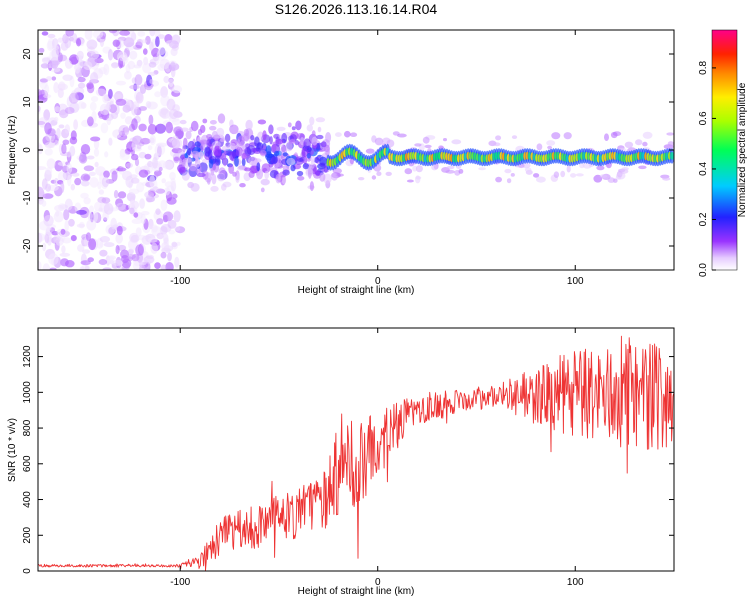 The width and height of the screenshot is (750, 600). I want to click on colorbar-ticks: 0.0 0.2 0.4 0.6 0.8, so click(718, 153).